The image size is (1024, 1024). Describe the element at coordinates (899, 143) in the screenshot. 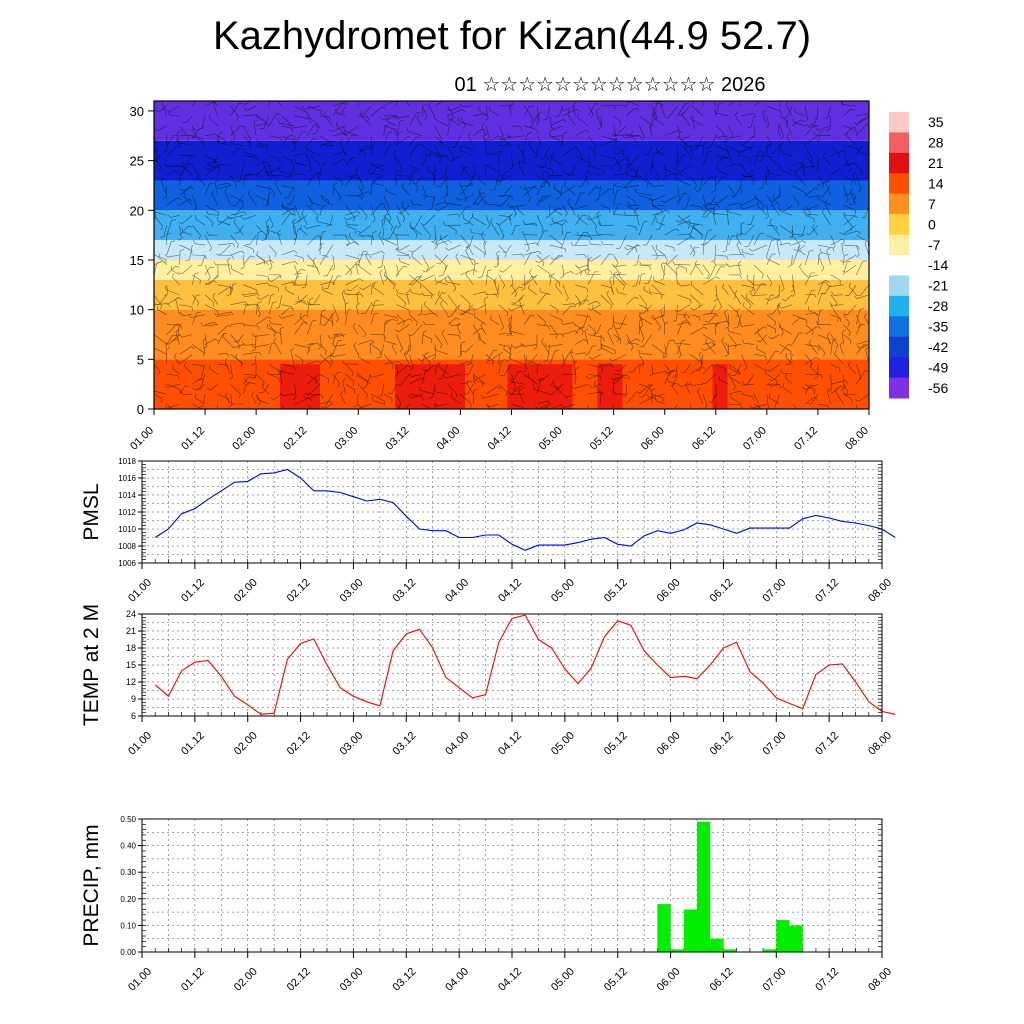

I see `colorbar-swatch` at that location.